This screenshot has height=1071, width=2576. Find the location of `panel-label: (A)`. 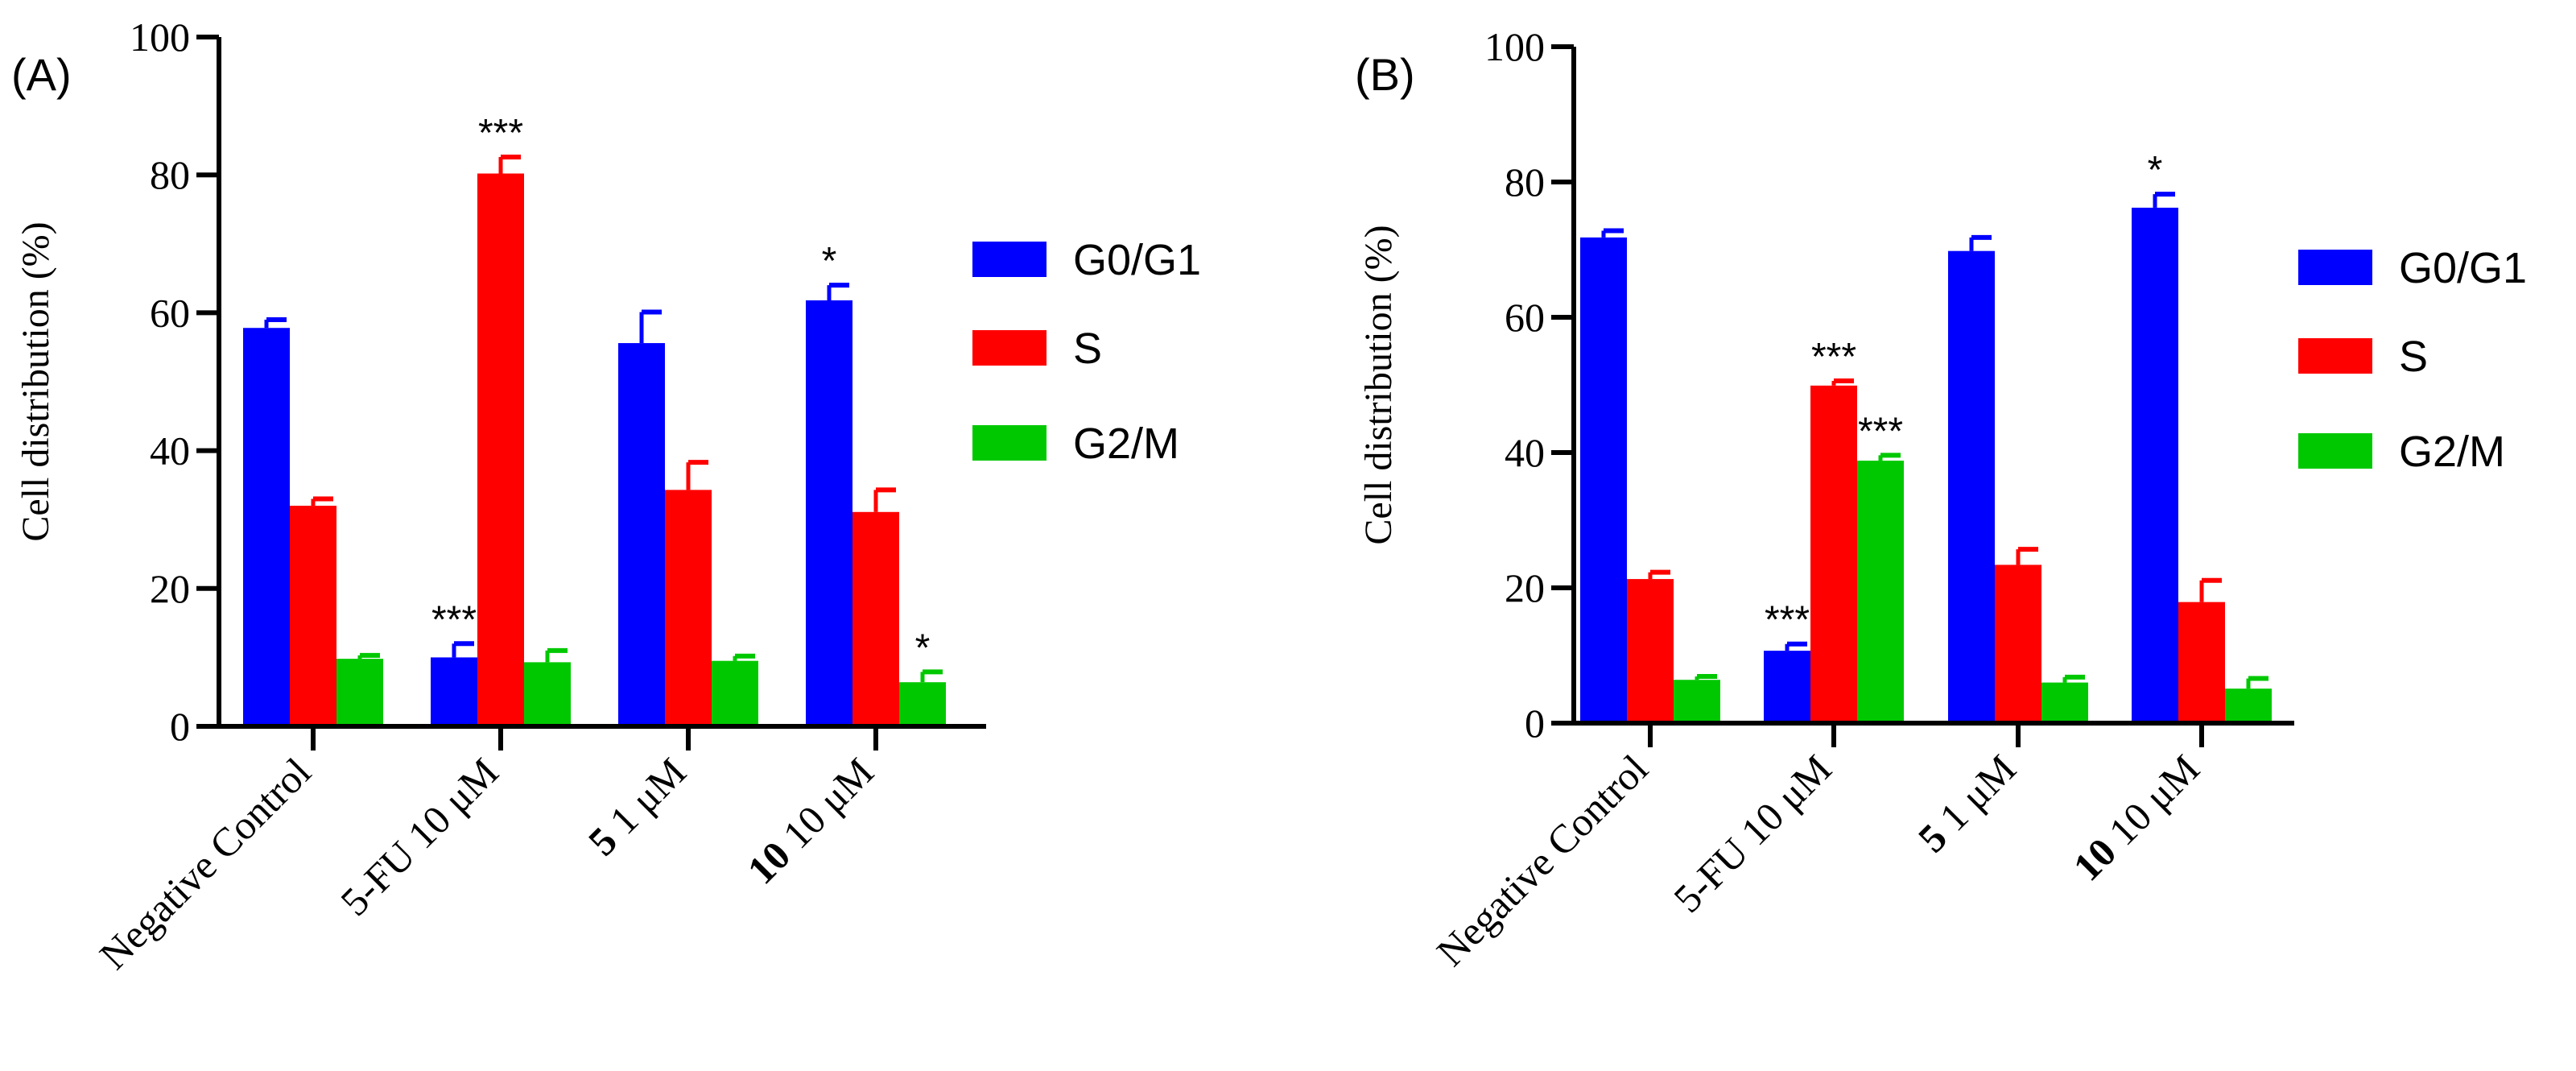

panel-label: (A) is located at coordinates (41, 74).